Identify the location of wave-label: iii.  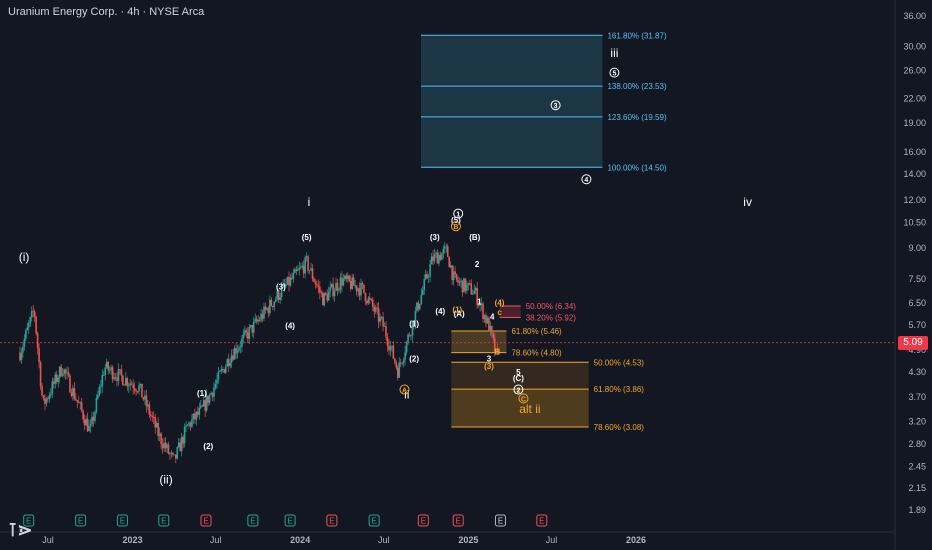
(614, 53).